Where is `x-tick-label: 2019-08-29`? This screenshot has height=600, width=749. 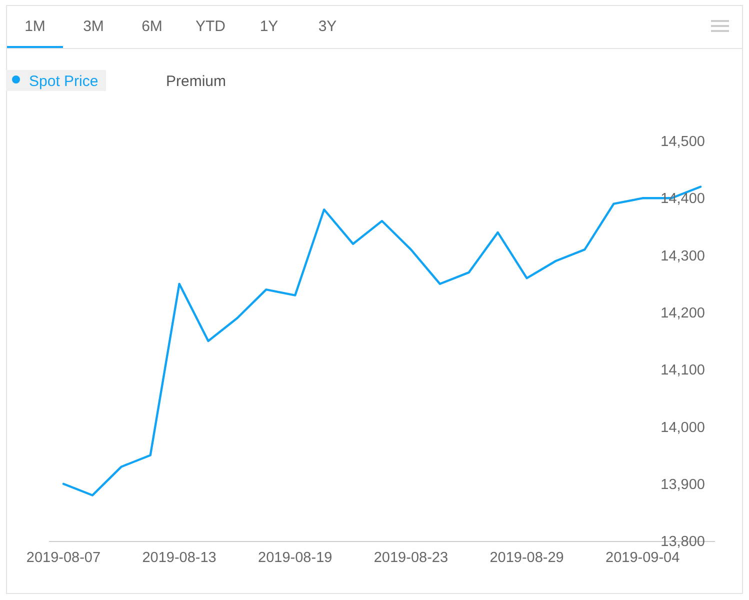 x-tick-label: 2019-08-29 is located at coordinates (527, 558).